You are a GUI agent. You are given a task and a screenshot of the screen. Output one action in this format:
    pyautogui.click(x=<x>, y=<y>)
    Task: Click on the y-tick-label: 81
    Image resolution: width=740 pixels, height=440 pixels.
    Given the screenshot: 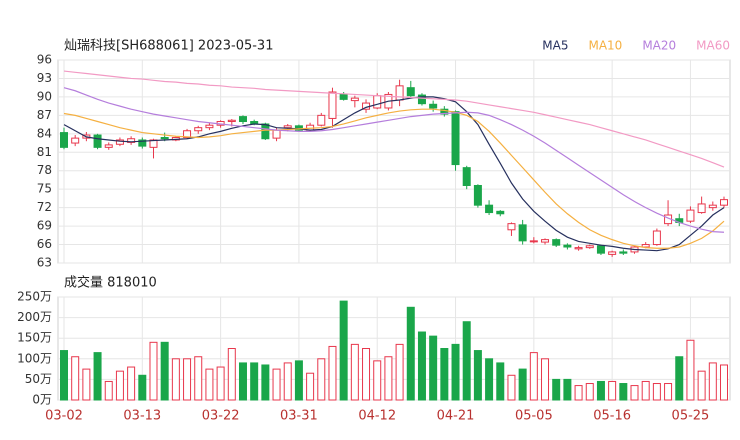 What is the action you would take?
    pyautogui.click(x=44, y=152)
    